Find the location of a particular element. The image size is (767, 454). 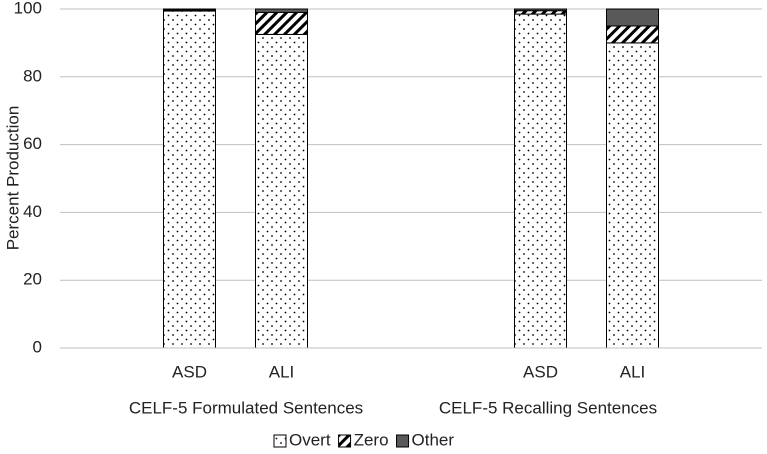

group-label: CELF-5 Recalling Sentences is located at coordinates (548, 407).